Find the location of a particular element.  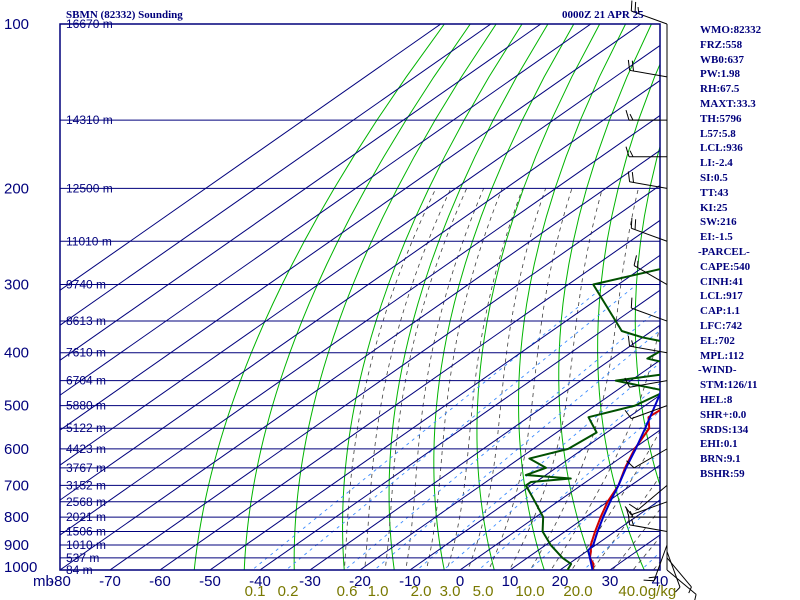

height-label: 8613 m is located at coordinates (86, 321).